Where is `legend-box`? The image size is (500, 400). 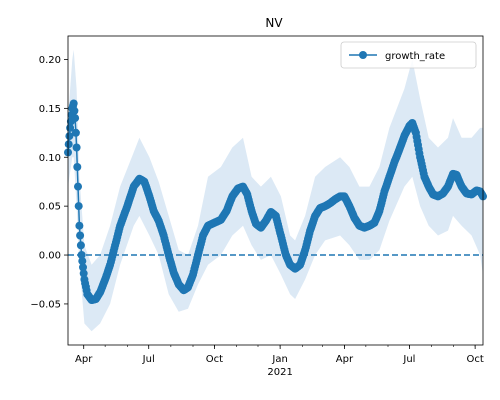
legend-box is located at coordinates (408, 55).